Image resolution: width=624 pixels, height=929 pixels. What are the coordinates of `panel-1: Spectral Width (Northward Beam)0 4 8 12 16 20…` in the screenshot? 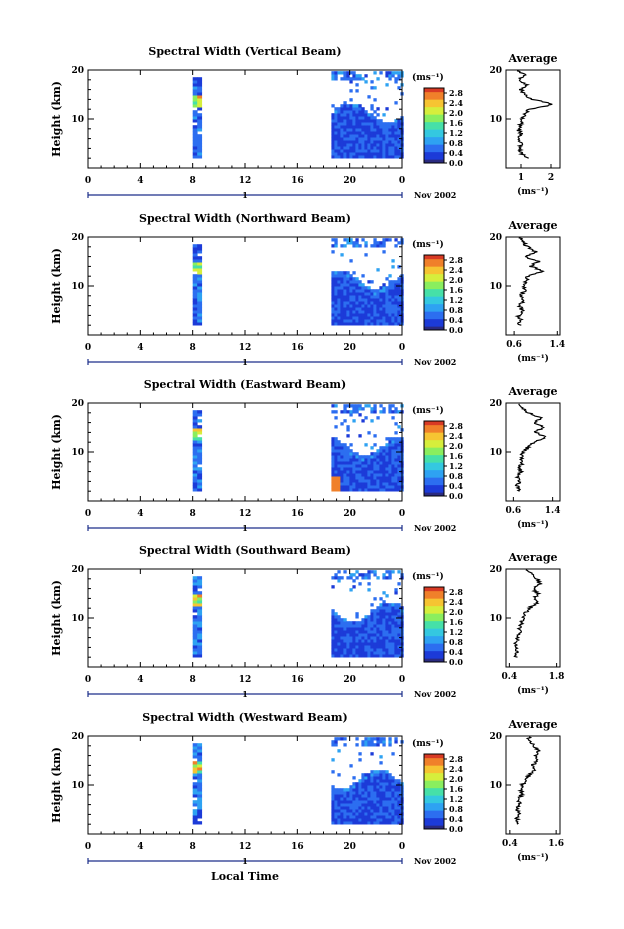 It's located at (307, 289).